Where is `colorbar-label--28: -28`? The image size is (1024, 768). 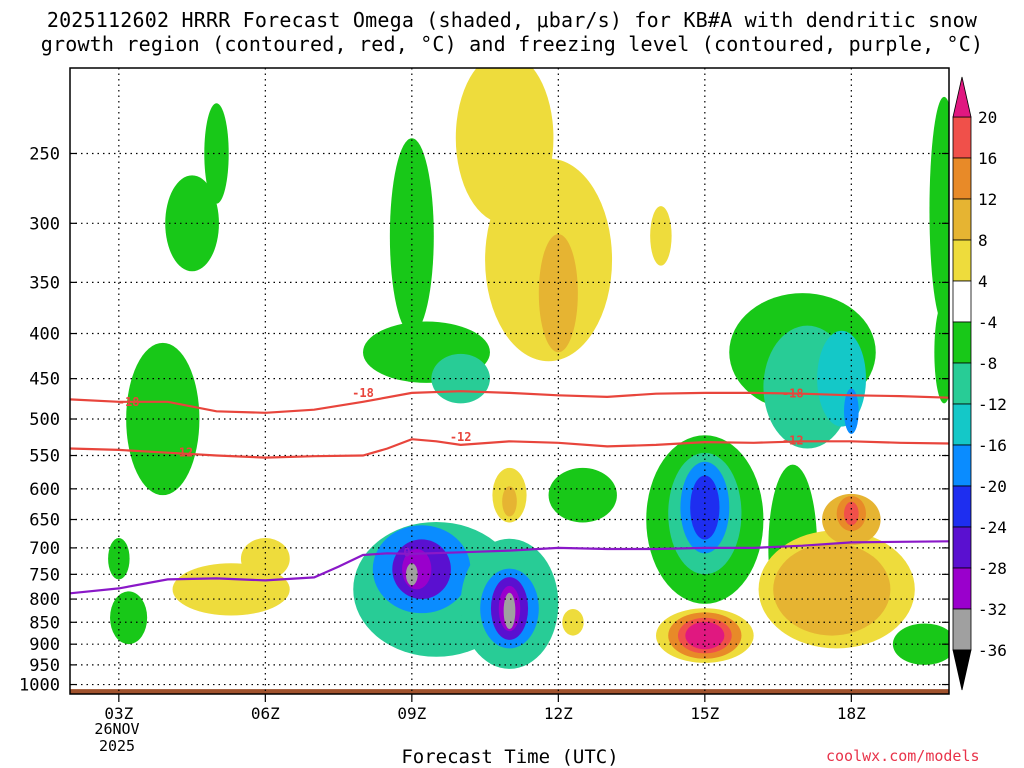
colorbar-label--28: -28 is located at coordinates (992, 568).